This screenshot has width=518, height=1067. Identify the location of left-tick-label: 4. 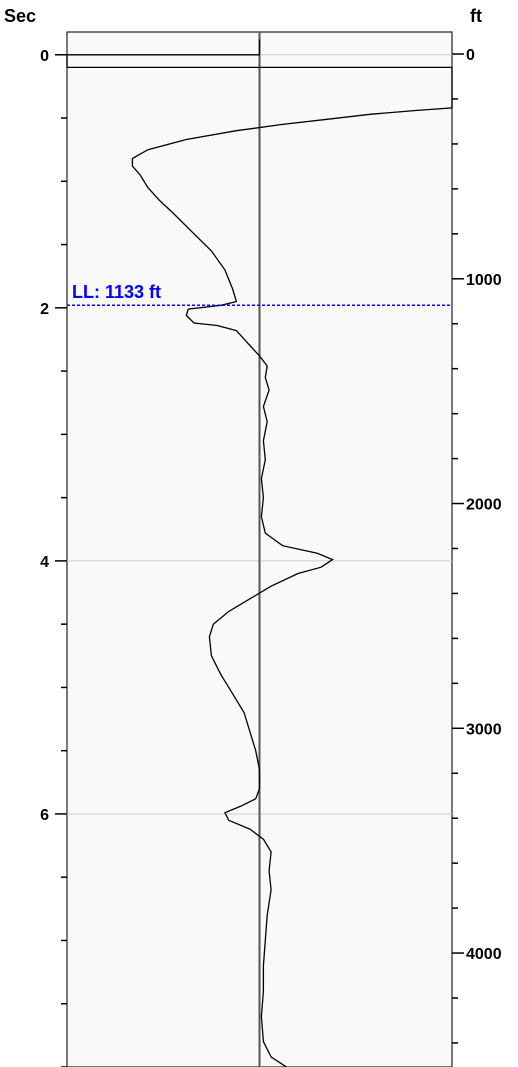
(44, 562).